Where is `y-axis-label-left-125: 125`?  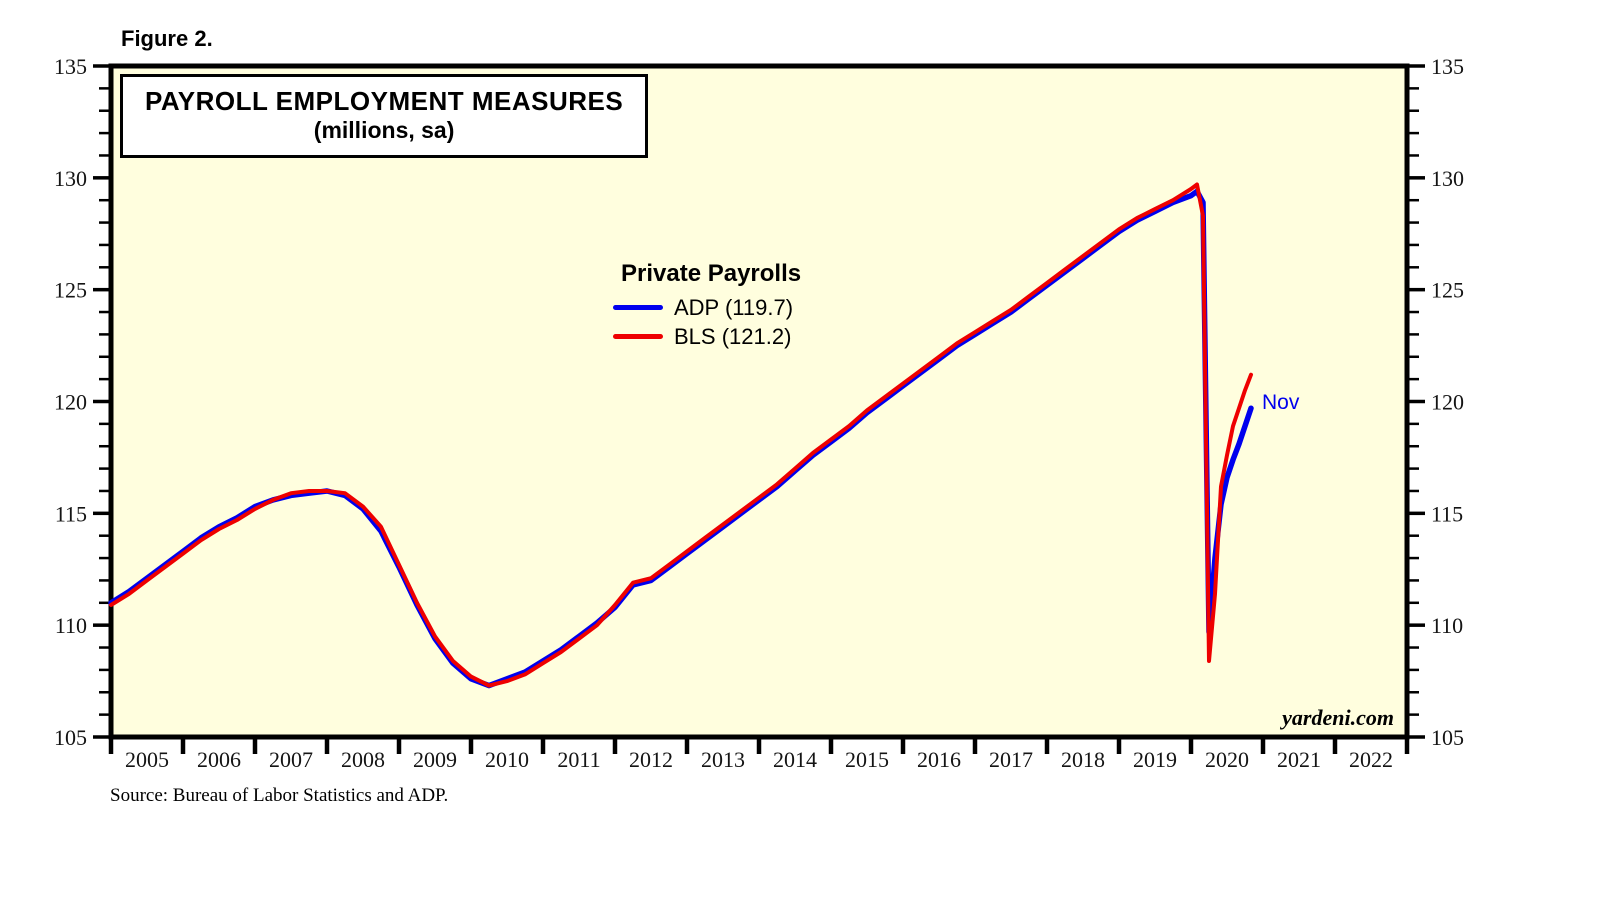
y-axis-label-left-125: 125 is located at coordinates (70, 290).